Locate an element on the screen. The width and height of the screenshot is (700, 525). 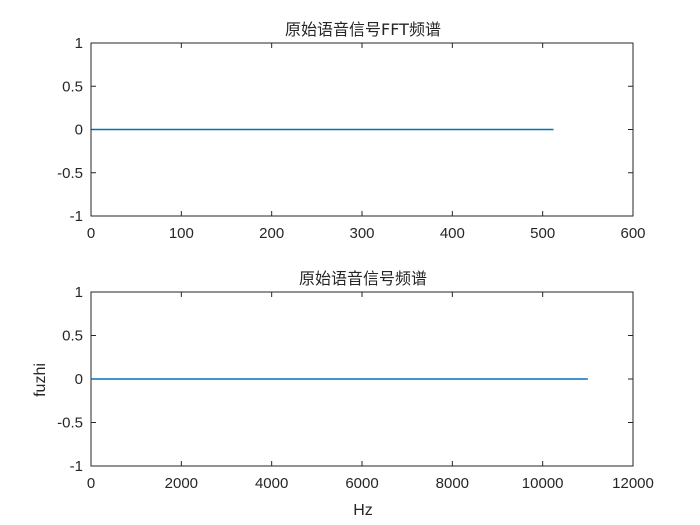
x-tick-label: 8000 is located at coordinates (452, 483).